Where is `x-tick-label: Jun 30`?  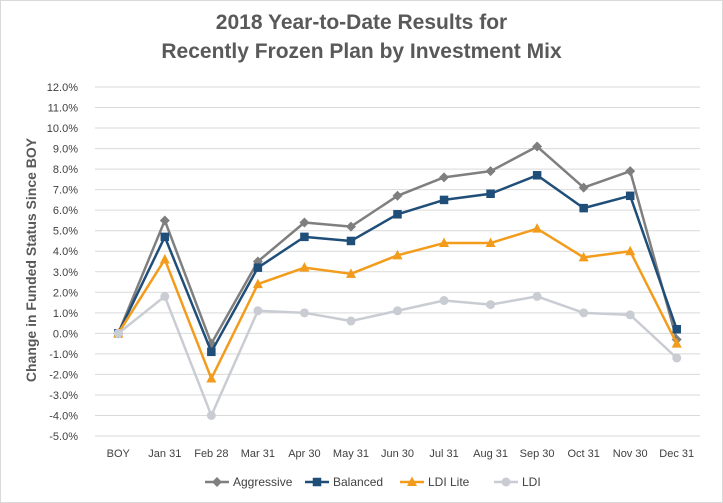
x-tick-label: Jun 30 is located at coordinates (397, 454).